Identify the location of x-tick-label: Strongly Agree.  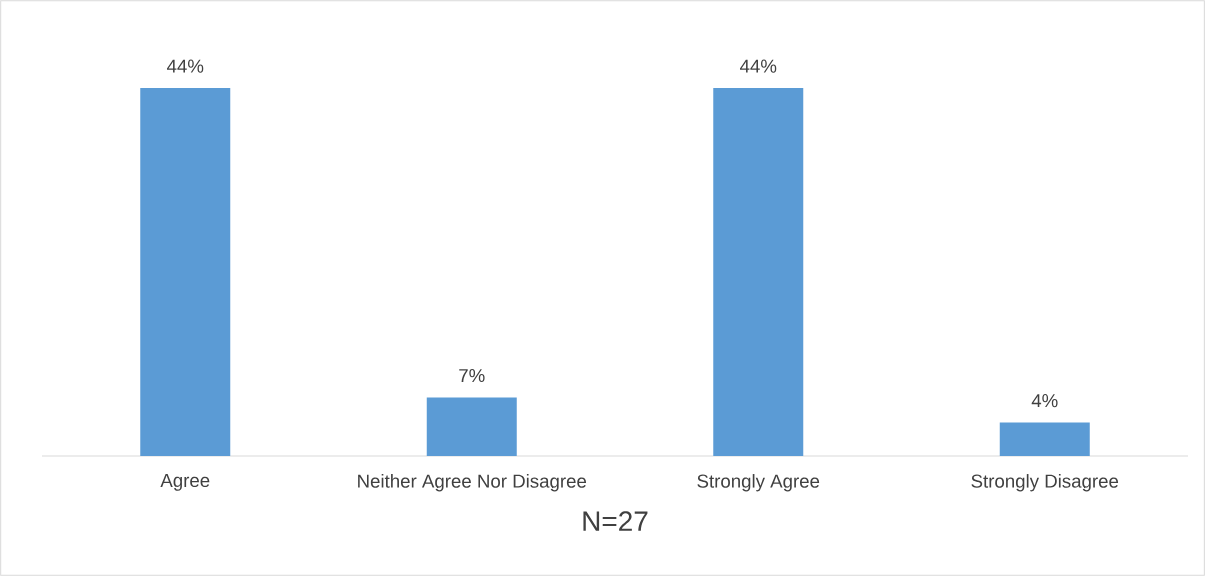
(758, 483).